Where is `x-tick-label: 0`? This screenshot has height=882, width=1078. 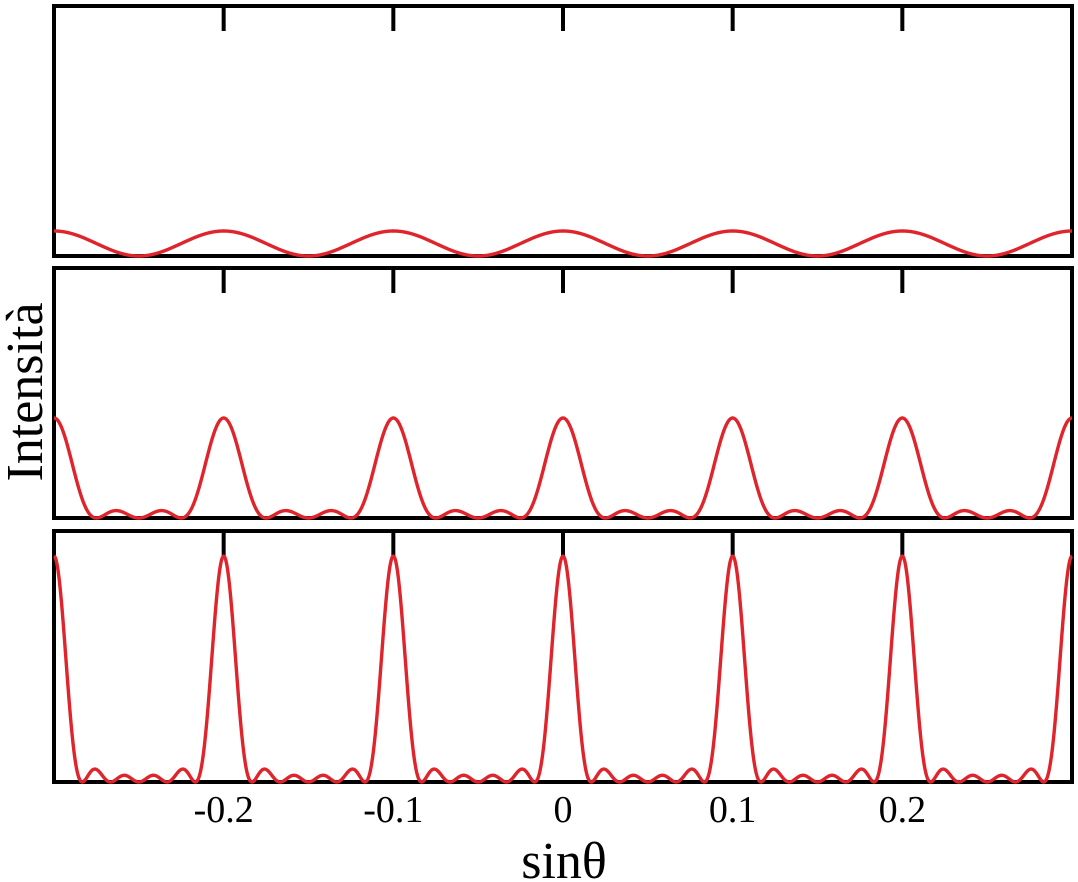
x-tick-label: 0 is located at coordinates (563, 810).